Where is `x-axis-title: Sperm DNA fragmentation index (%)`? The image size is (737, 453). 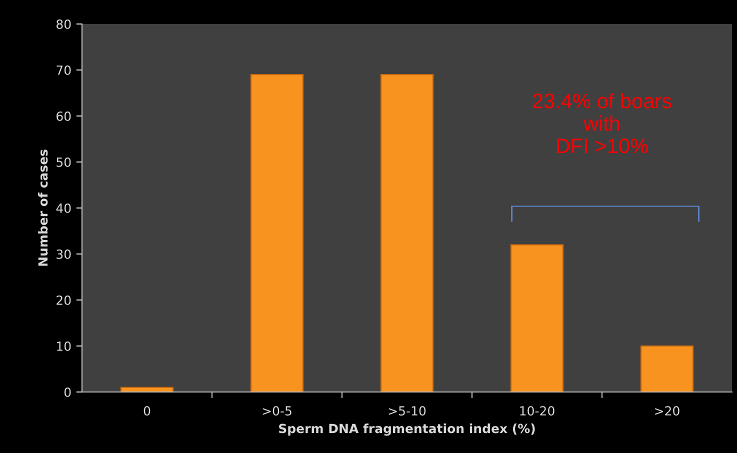 x-axis-title: Sperm DNA fragmentation index (%) is located at coordinates (407, 430).